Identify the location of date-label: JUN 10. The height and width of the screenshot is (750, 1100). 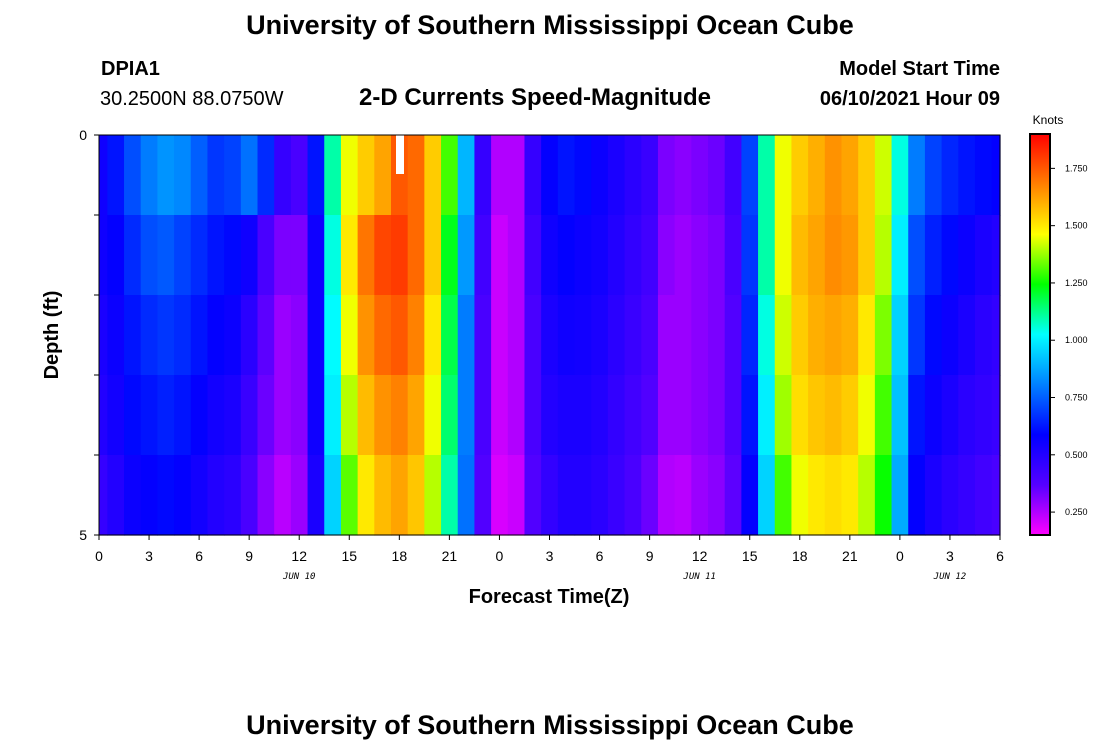
(299, 577).